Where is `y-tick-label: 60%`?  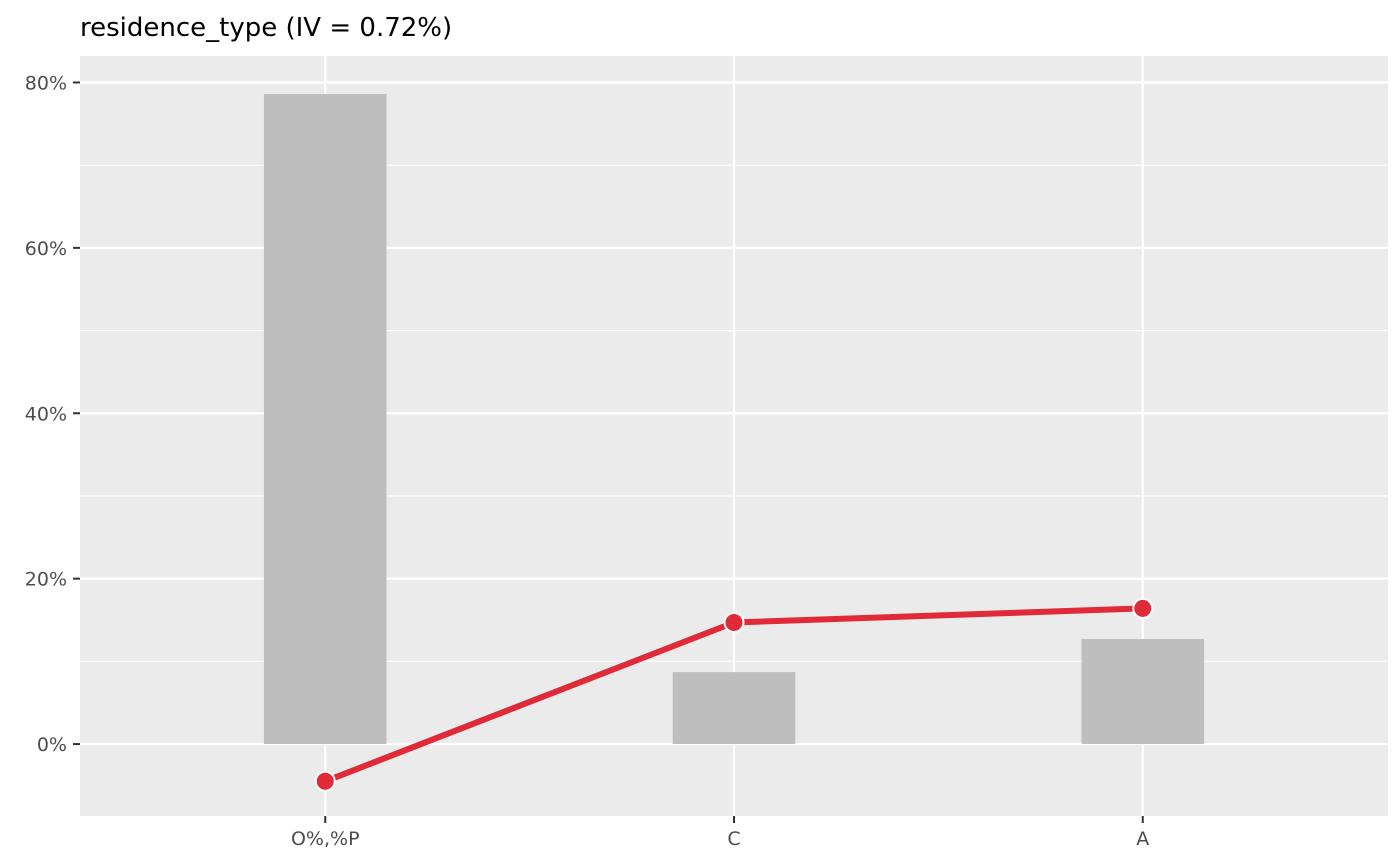
y-tick-label: 60% is located at coordinates (46, 249).